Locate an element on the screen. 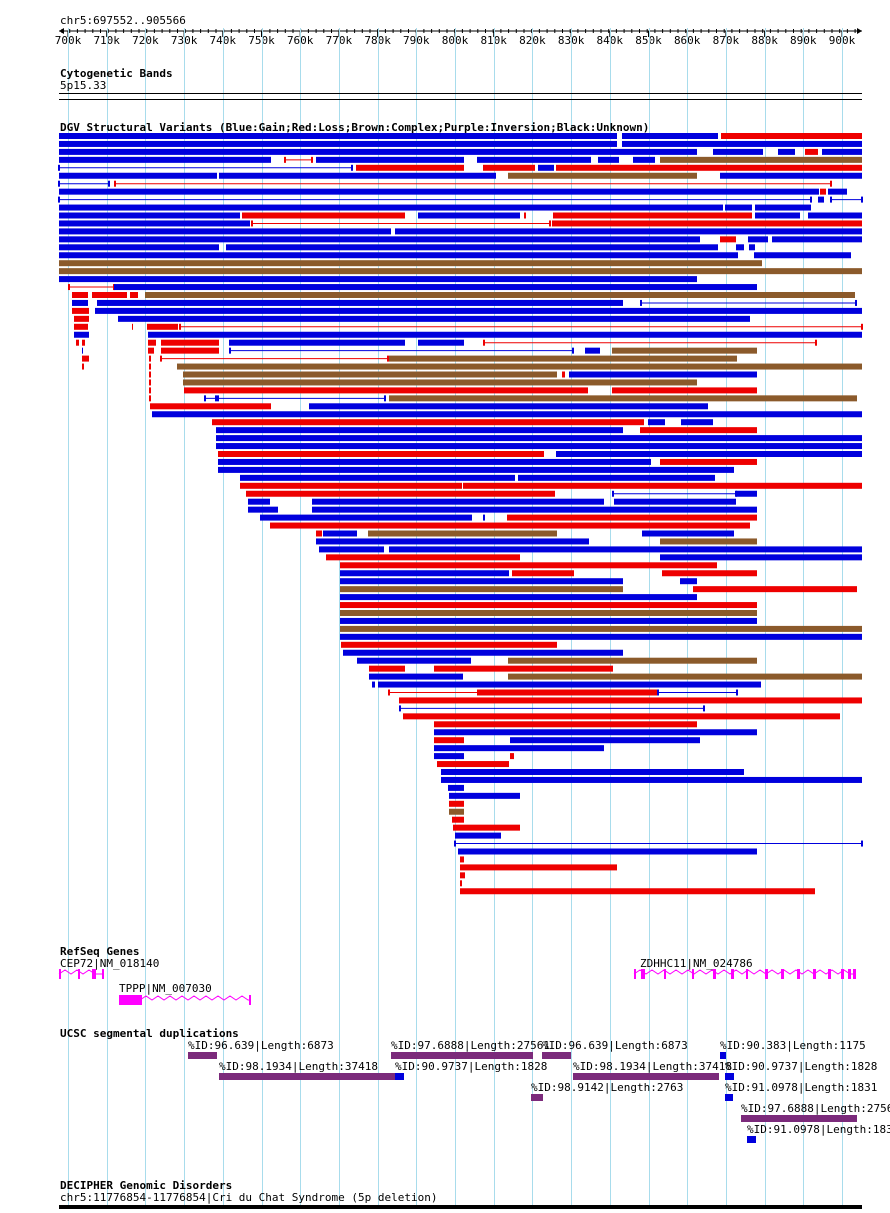 The height and width of the screenshot is (1213, 890). location-label: chr5:697552..905566 is located at coordinates (123, 20).